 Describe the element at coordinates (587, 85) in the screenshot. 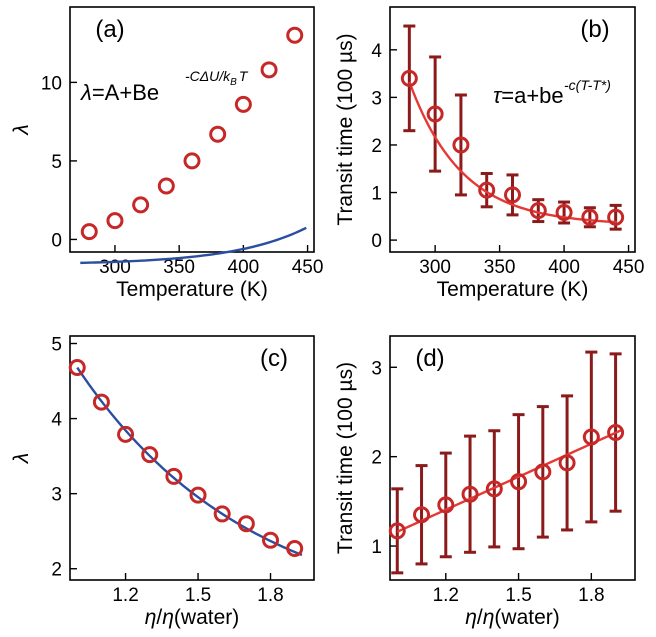

I see `equation-exponent: -c(T-T*)` at that location.